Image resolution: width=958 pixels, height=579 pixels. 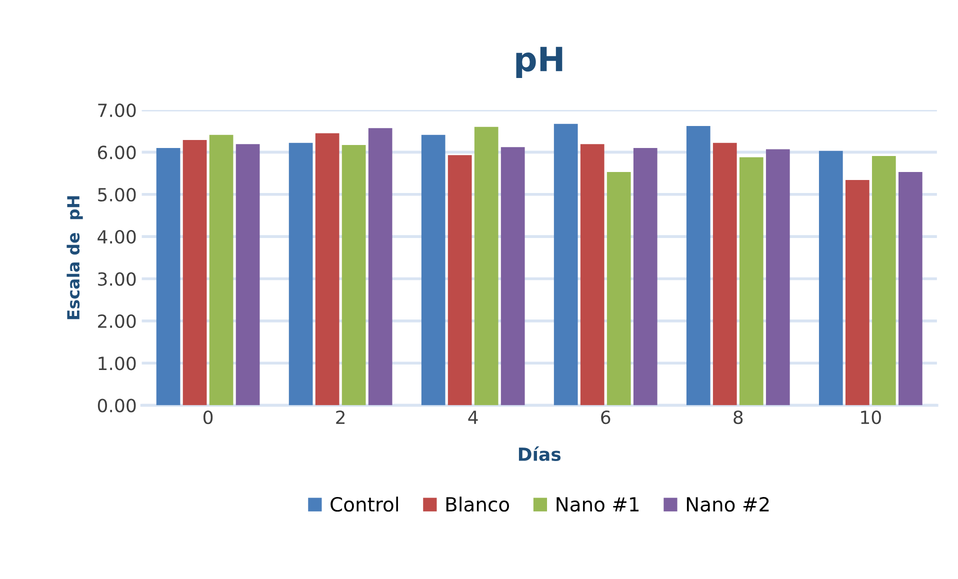 I want to click on x-tick-label: 10, so click(x=871, y=417).